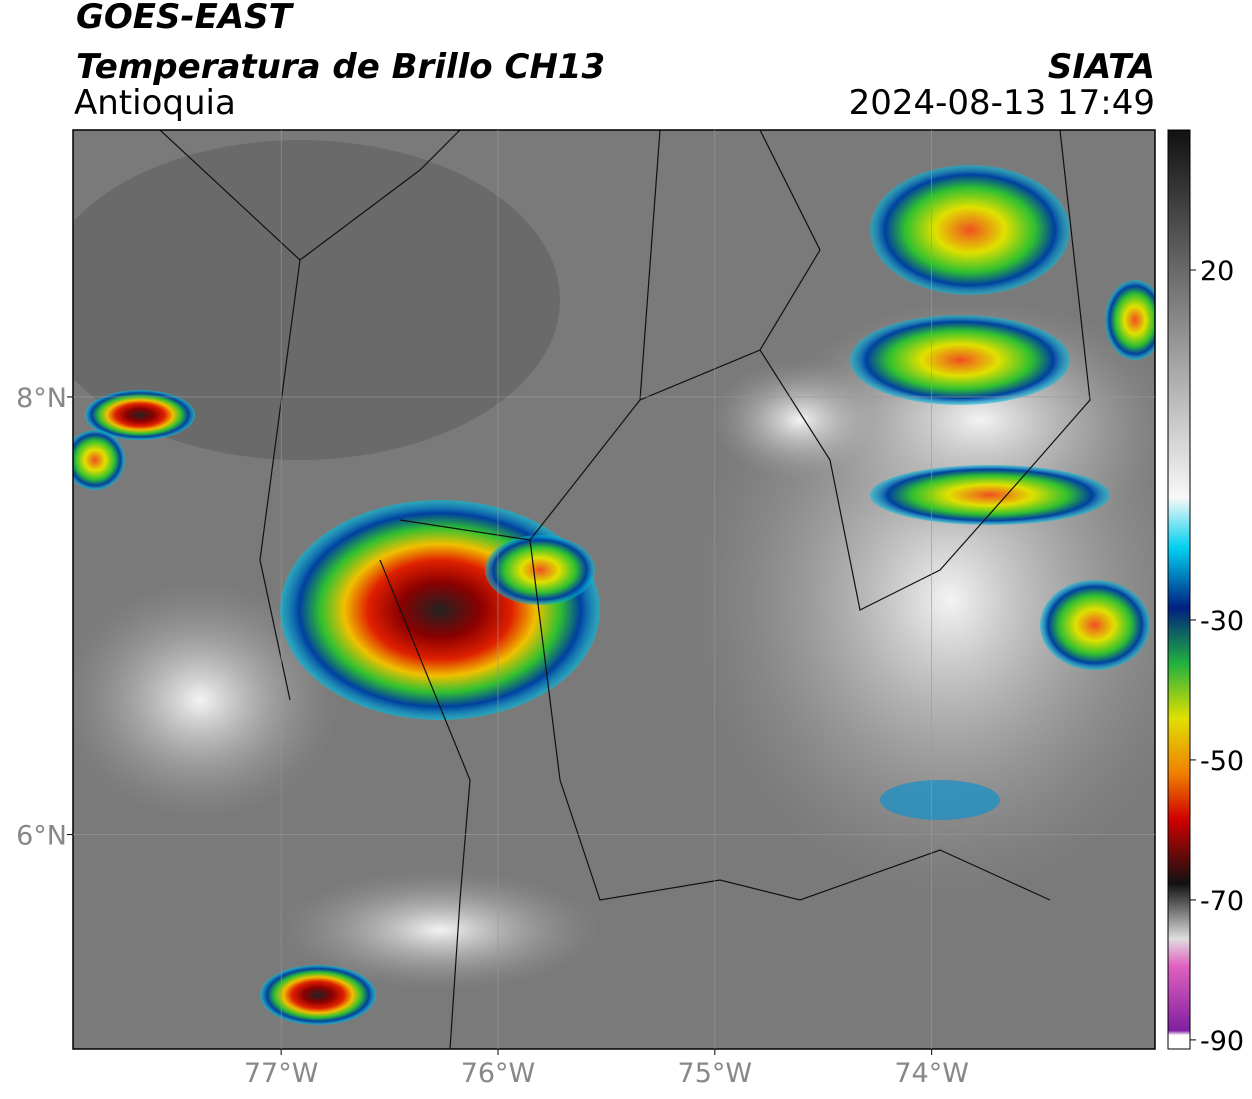  Describe the element at coordinates (41, 836) in the screenshot. I see `y-tick-label: 6°N` at that location.